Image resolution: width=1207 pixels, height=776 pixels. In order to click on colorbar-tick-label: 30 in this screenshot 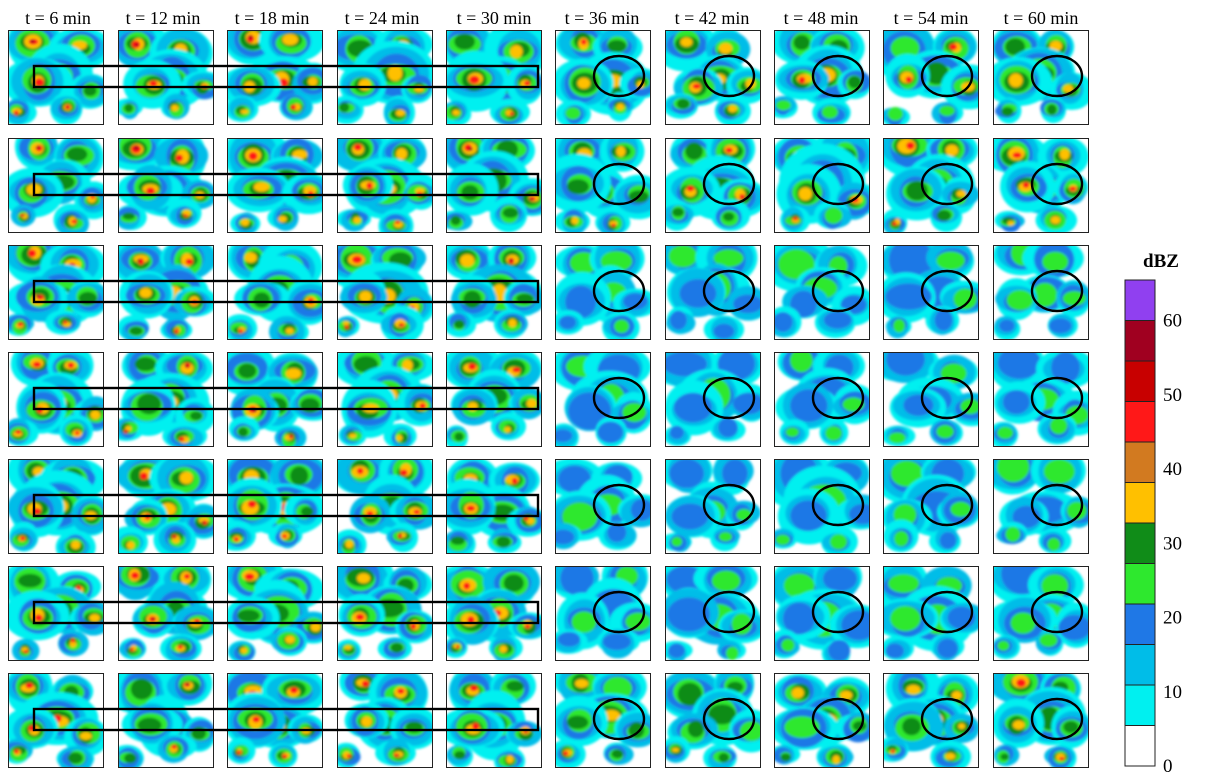, I will do `click(1172, 543)`.